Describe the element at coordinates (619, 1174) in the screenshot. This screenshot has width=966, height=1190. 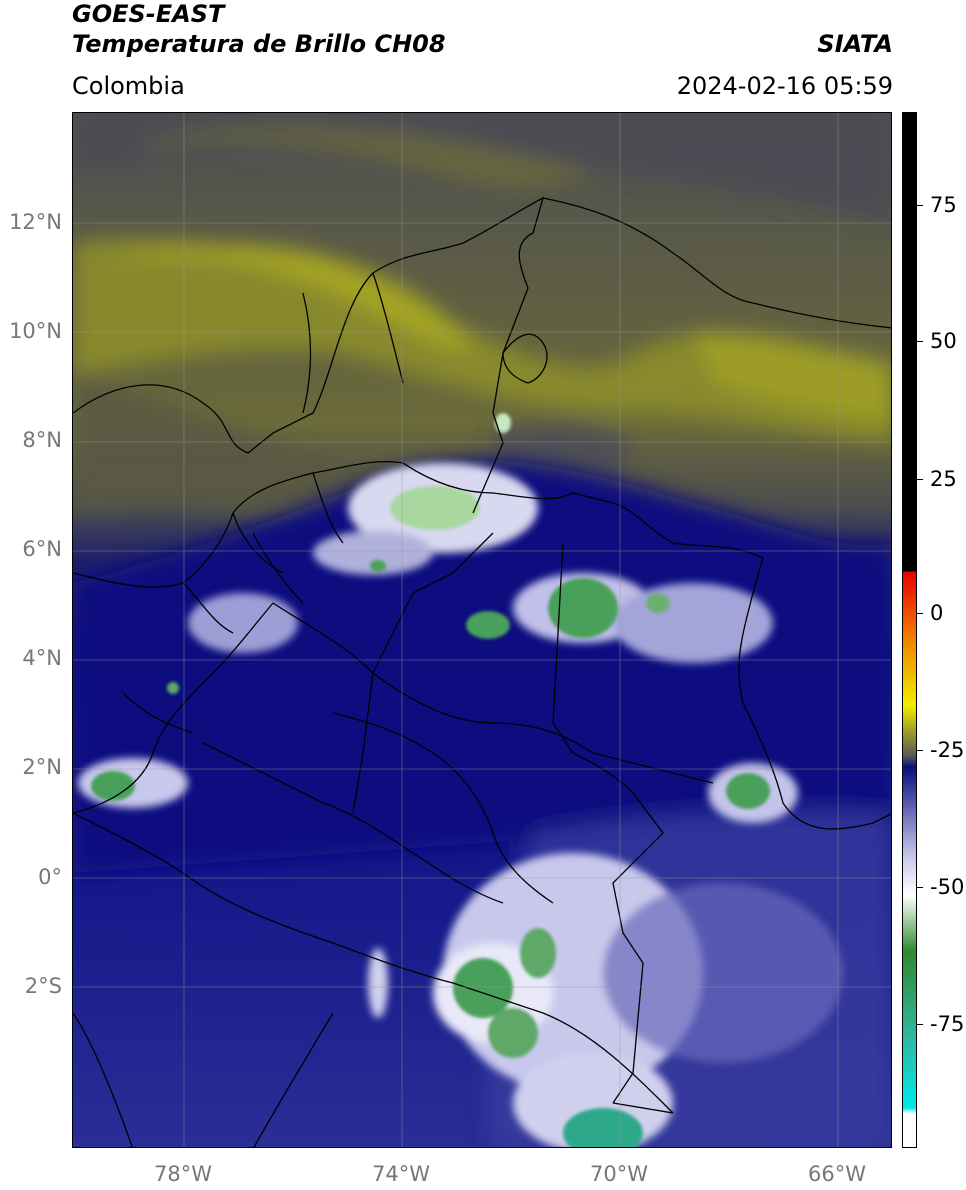
I see `lon-label-70w: 70°W` at that location.